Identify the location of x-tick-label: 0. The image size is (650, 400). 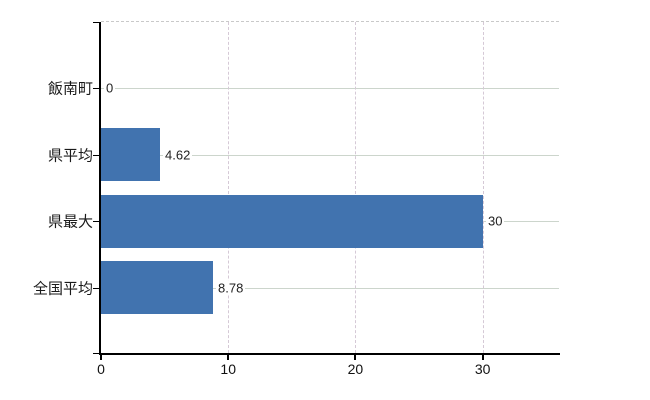
(101, 369).